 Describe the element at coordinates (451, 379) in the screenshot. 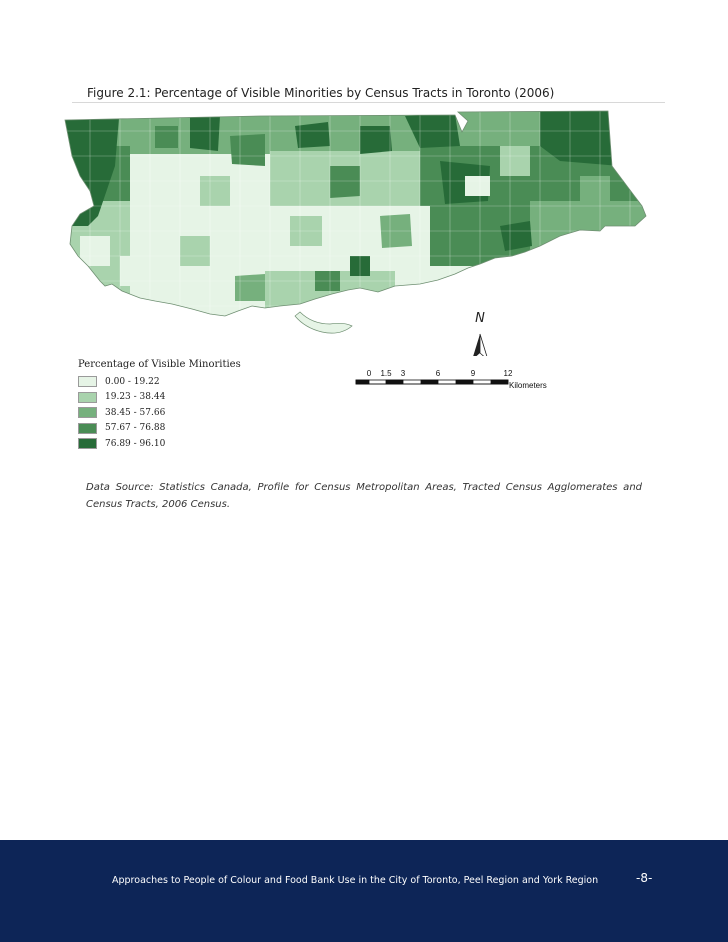

I see `scale-bar: 0 1.5 3 6 9 12 Kilometers` at that location.